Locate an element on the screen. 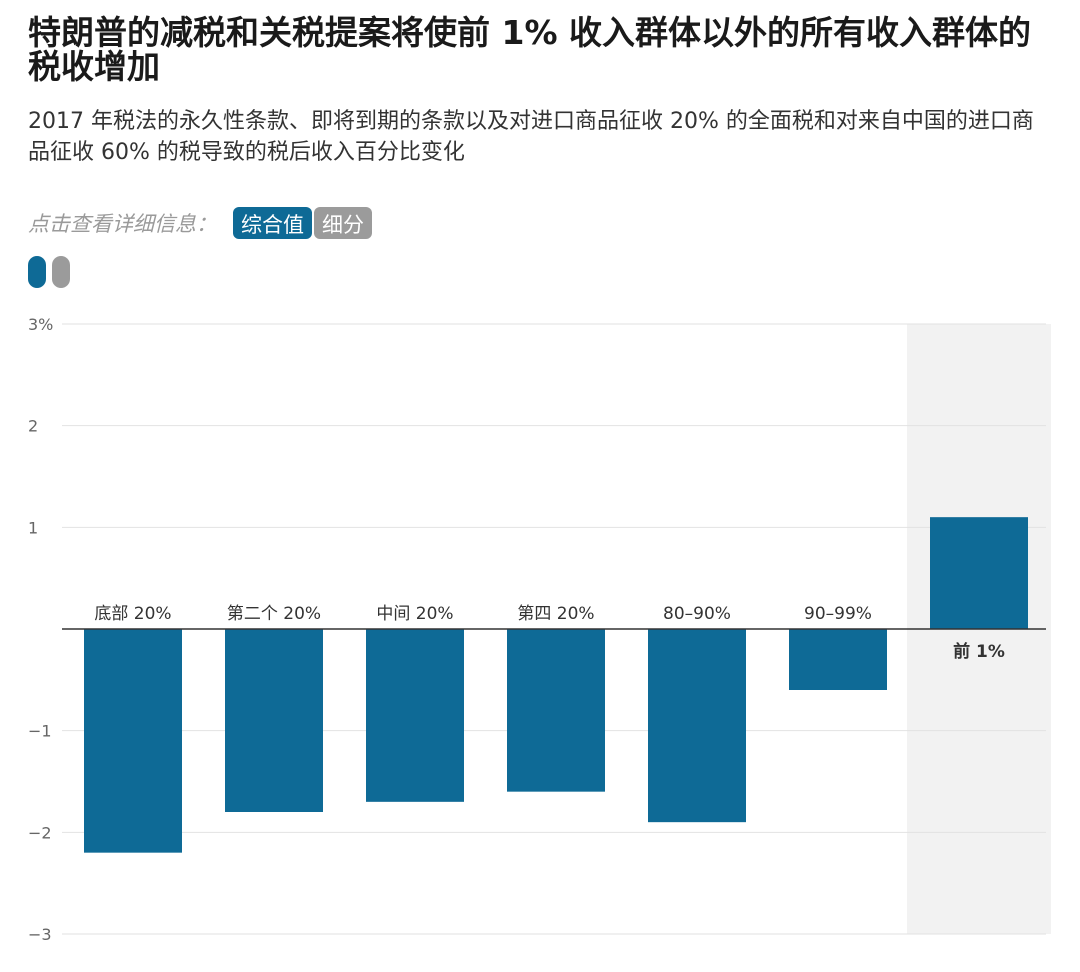  chart-title: 特朗普的减税和关税提案将使前 1% 收入群体以外的所有收入群体的税收增加 is located at coordinates (530, 49).